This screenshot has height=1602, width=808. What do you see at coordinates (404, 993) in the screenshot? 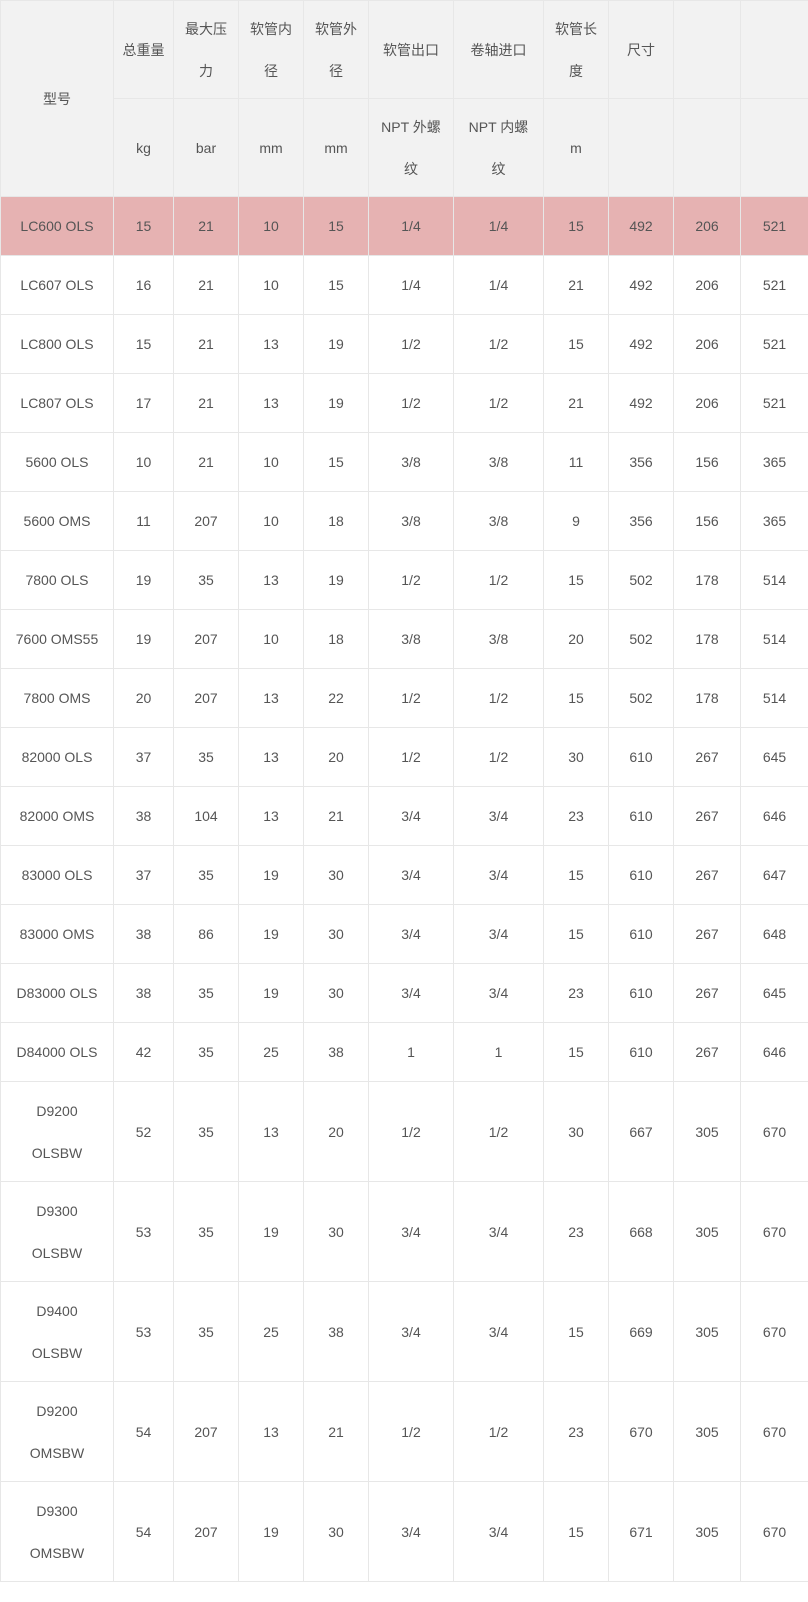
I see `table-row: D83000 OLS 38 35 19 30 3/4 3/4 23 610 267 645` at bounding box center [404, 993].